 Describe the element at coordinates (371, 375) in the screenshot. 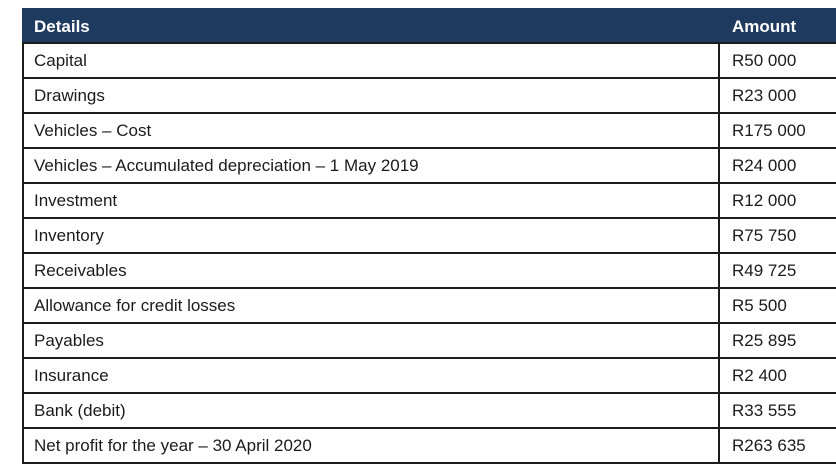

I see `row-details-cell: Insurance` at that location.